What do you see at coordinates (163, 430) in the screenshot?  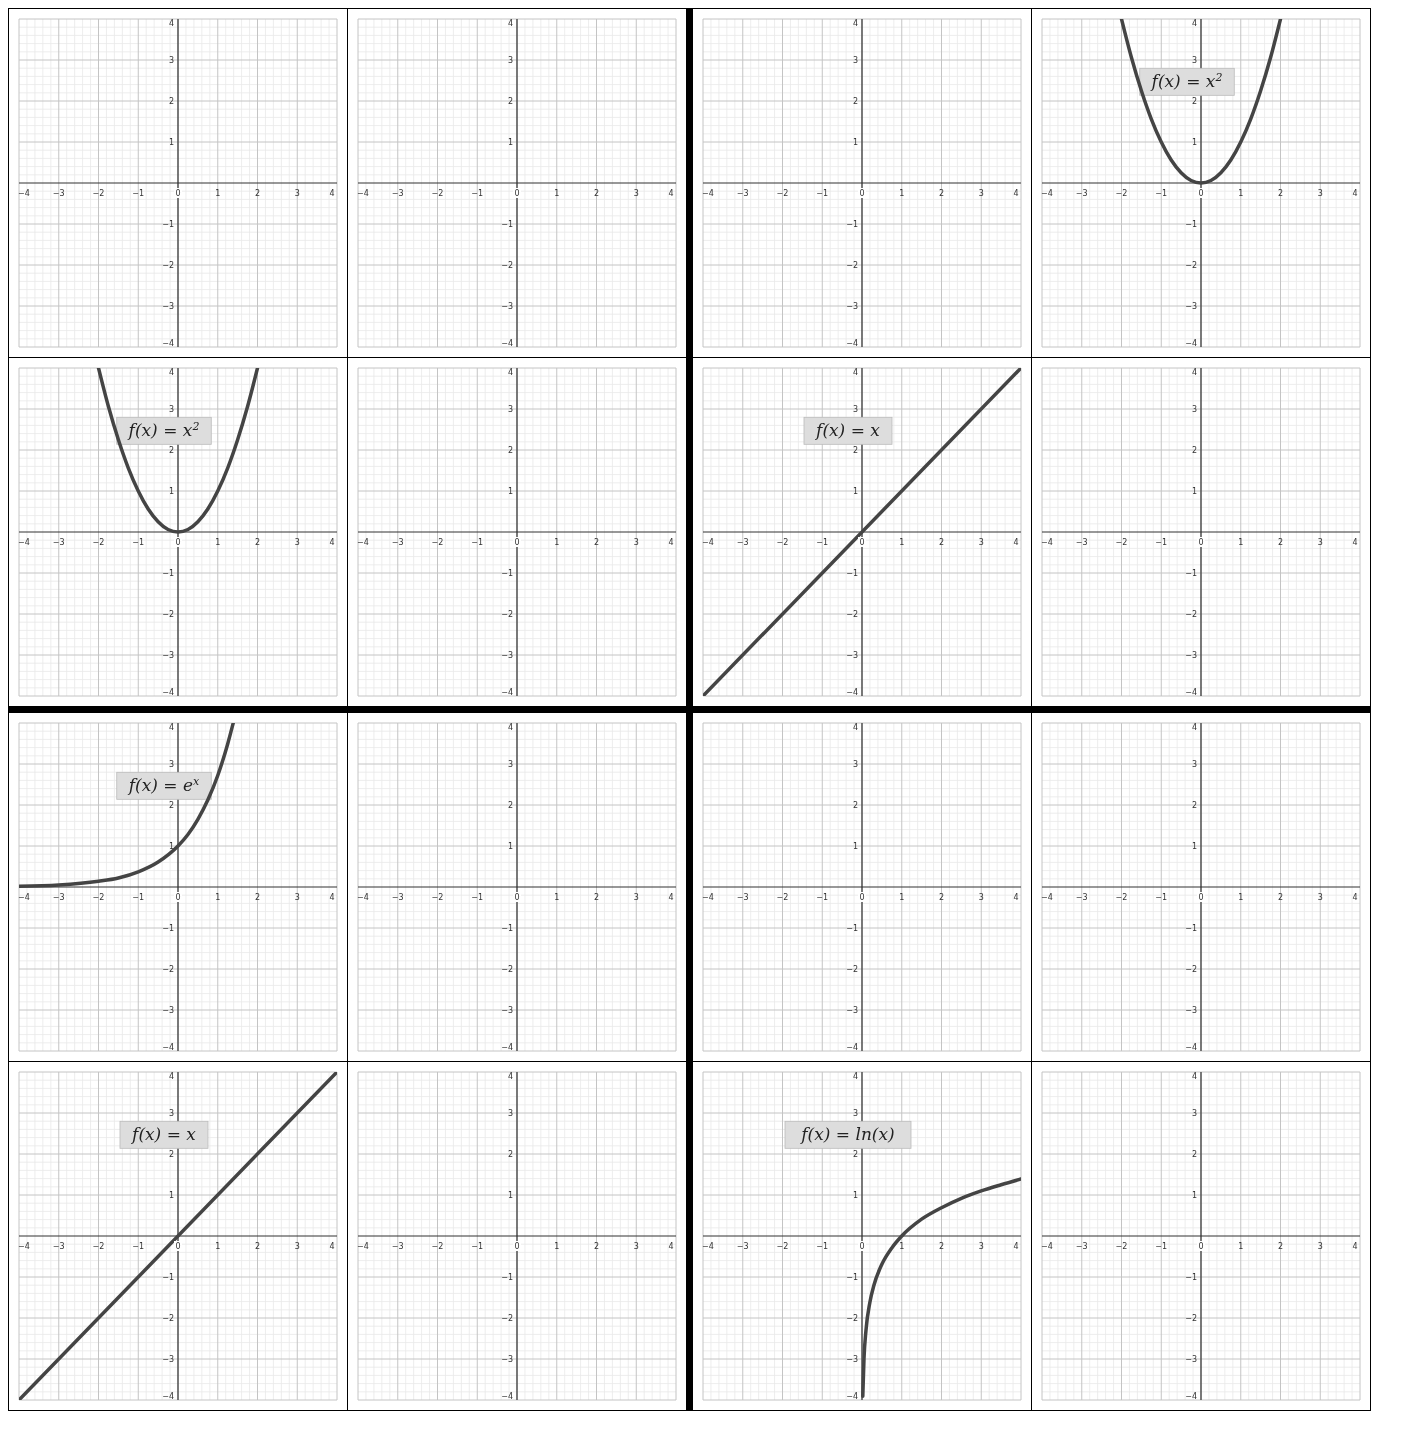 I see `annotation: f(x) = x$^{2}$` at bounding box center [163, 430].